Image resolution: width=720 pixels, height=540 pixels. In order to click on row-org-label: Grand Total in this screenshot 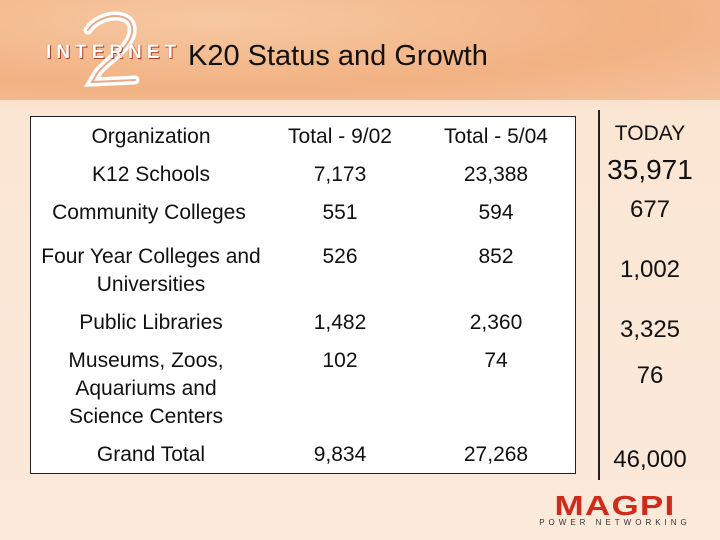, I will do `click(151, 454)`.